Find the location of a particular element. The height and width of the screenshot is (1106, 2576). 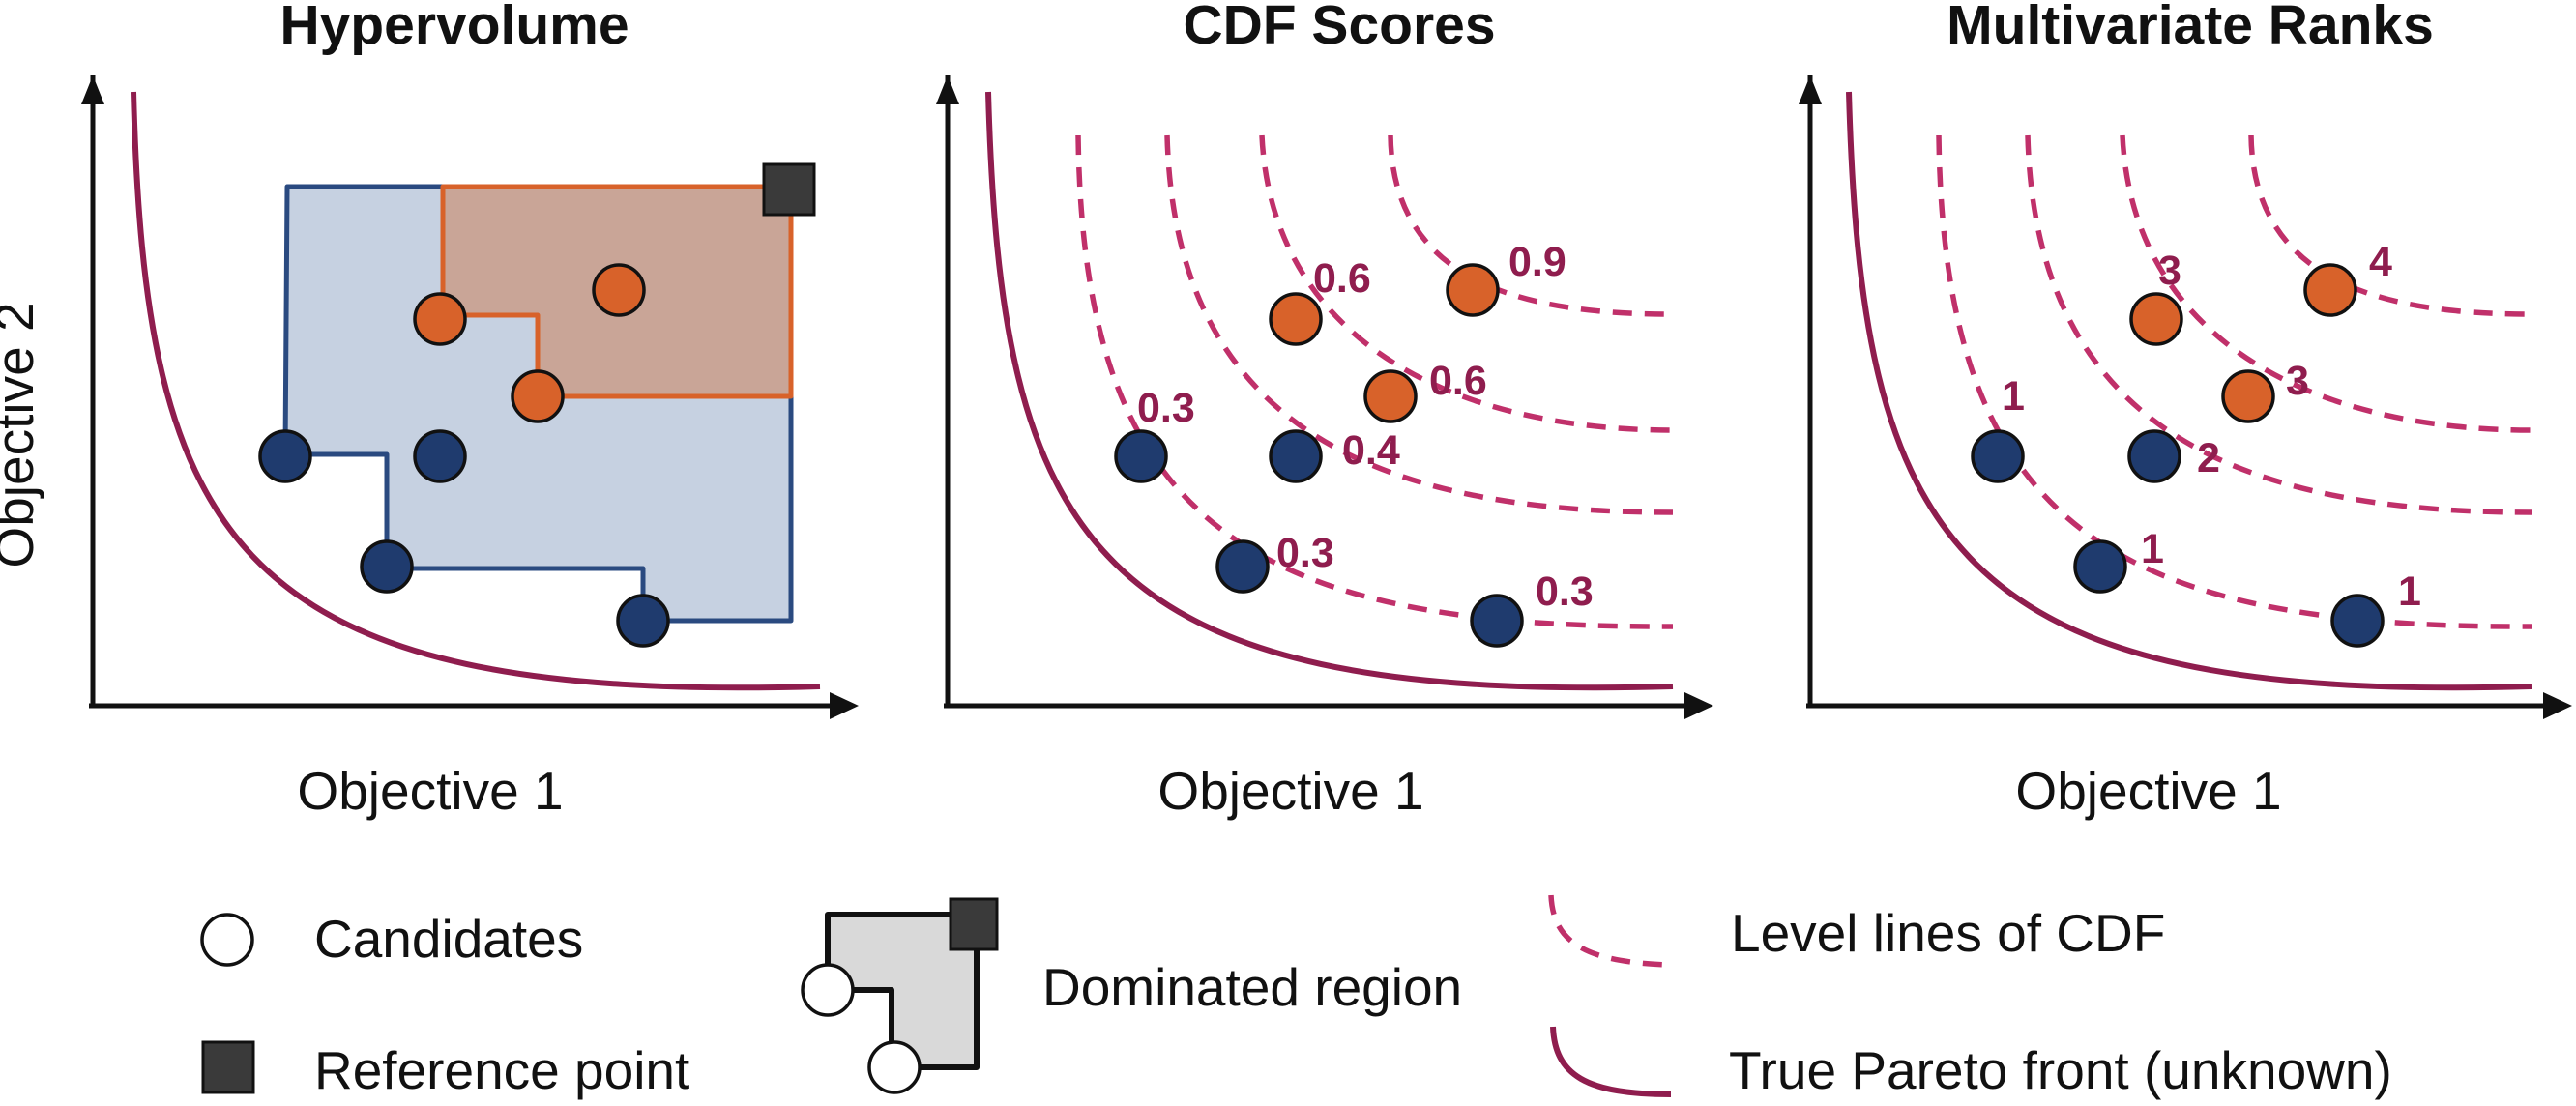

legend-pareto-front-icon is located at coordinates (1611, 1061).